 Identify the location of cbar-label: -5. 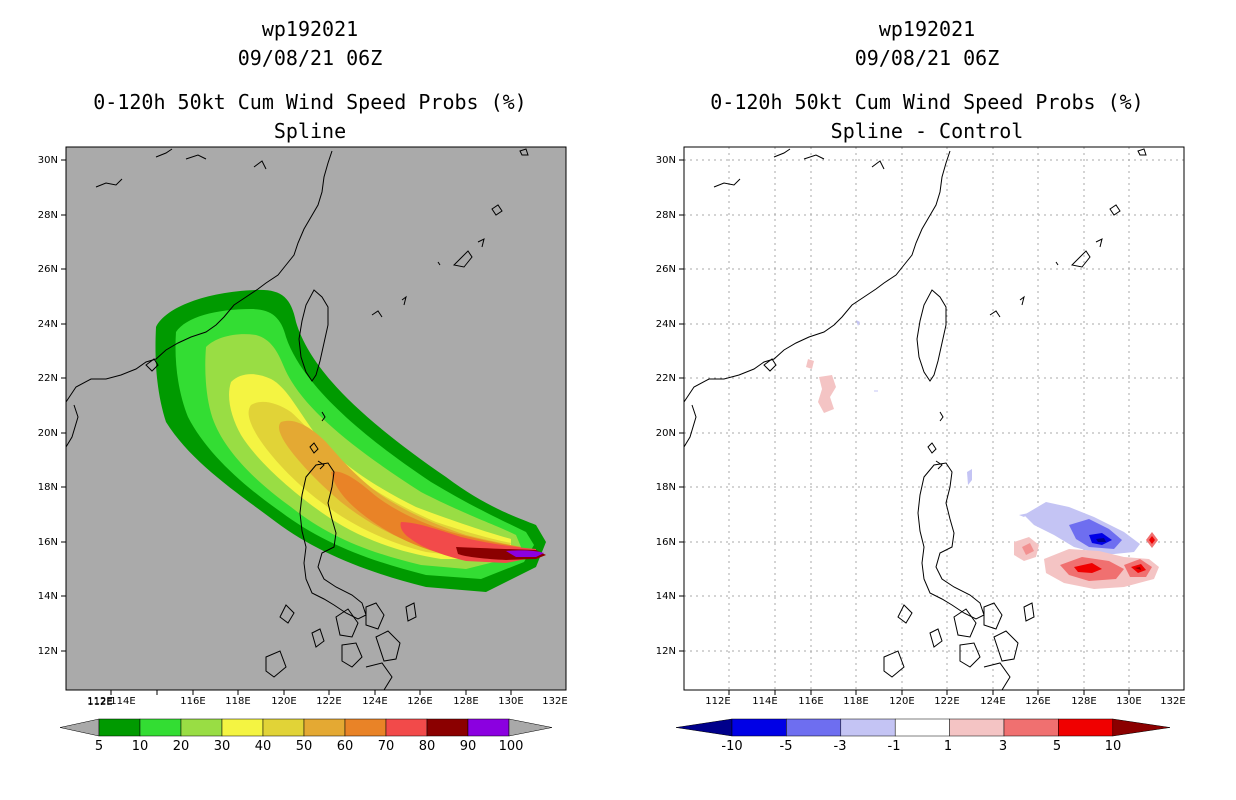
(786, 746).